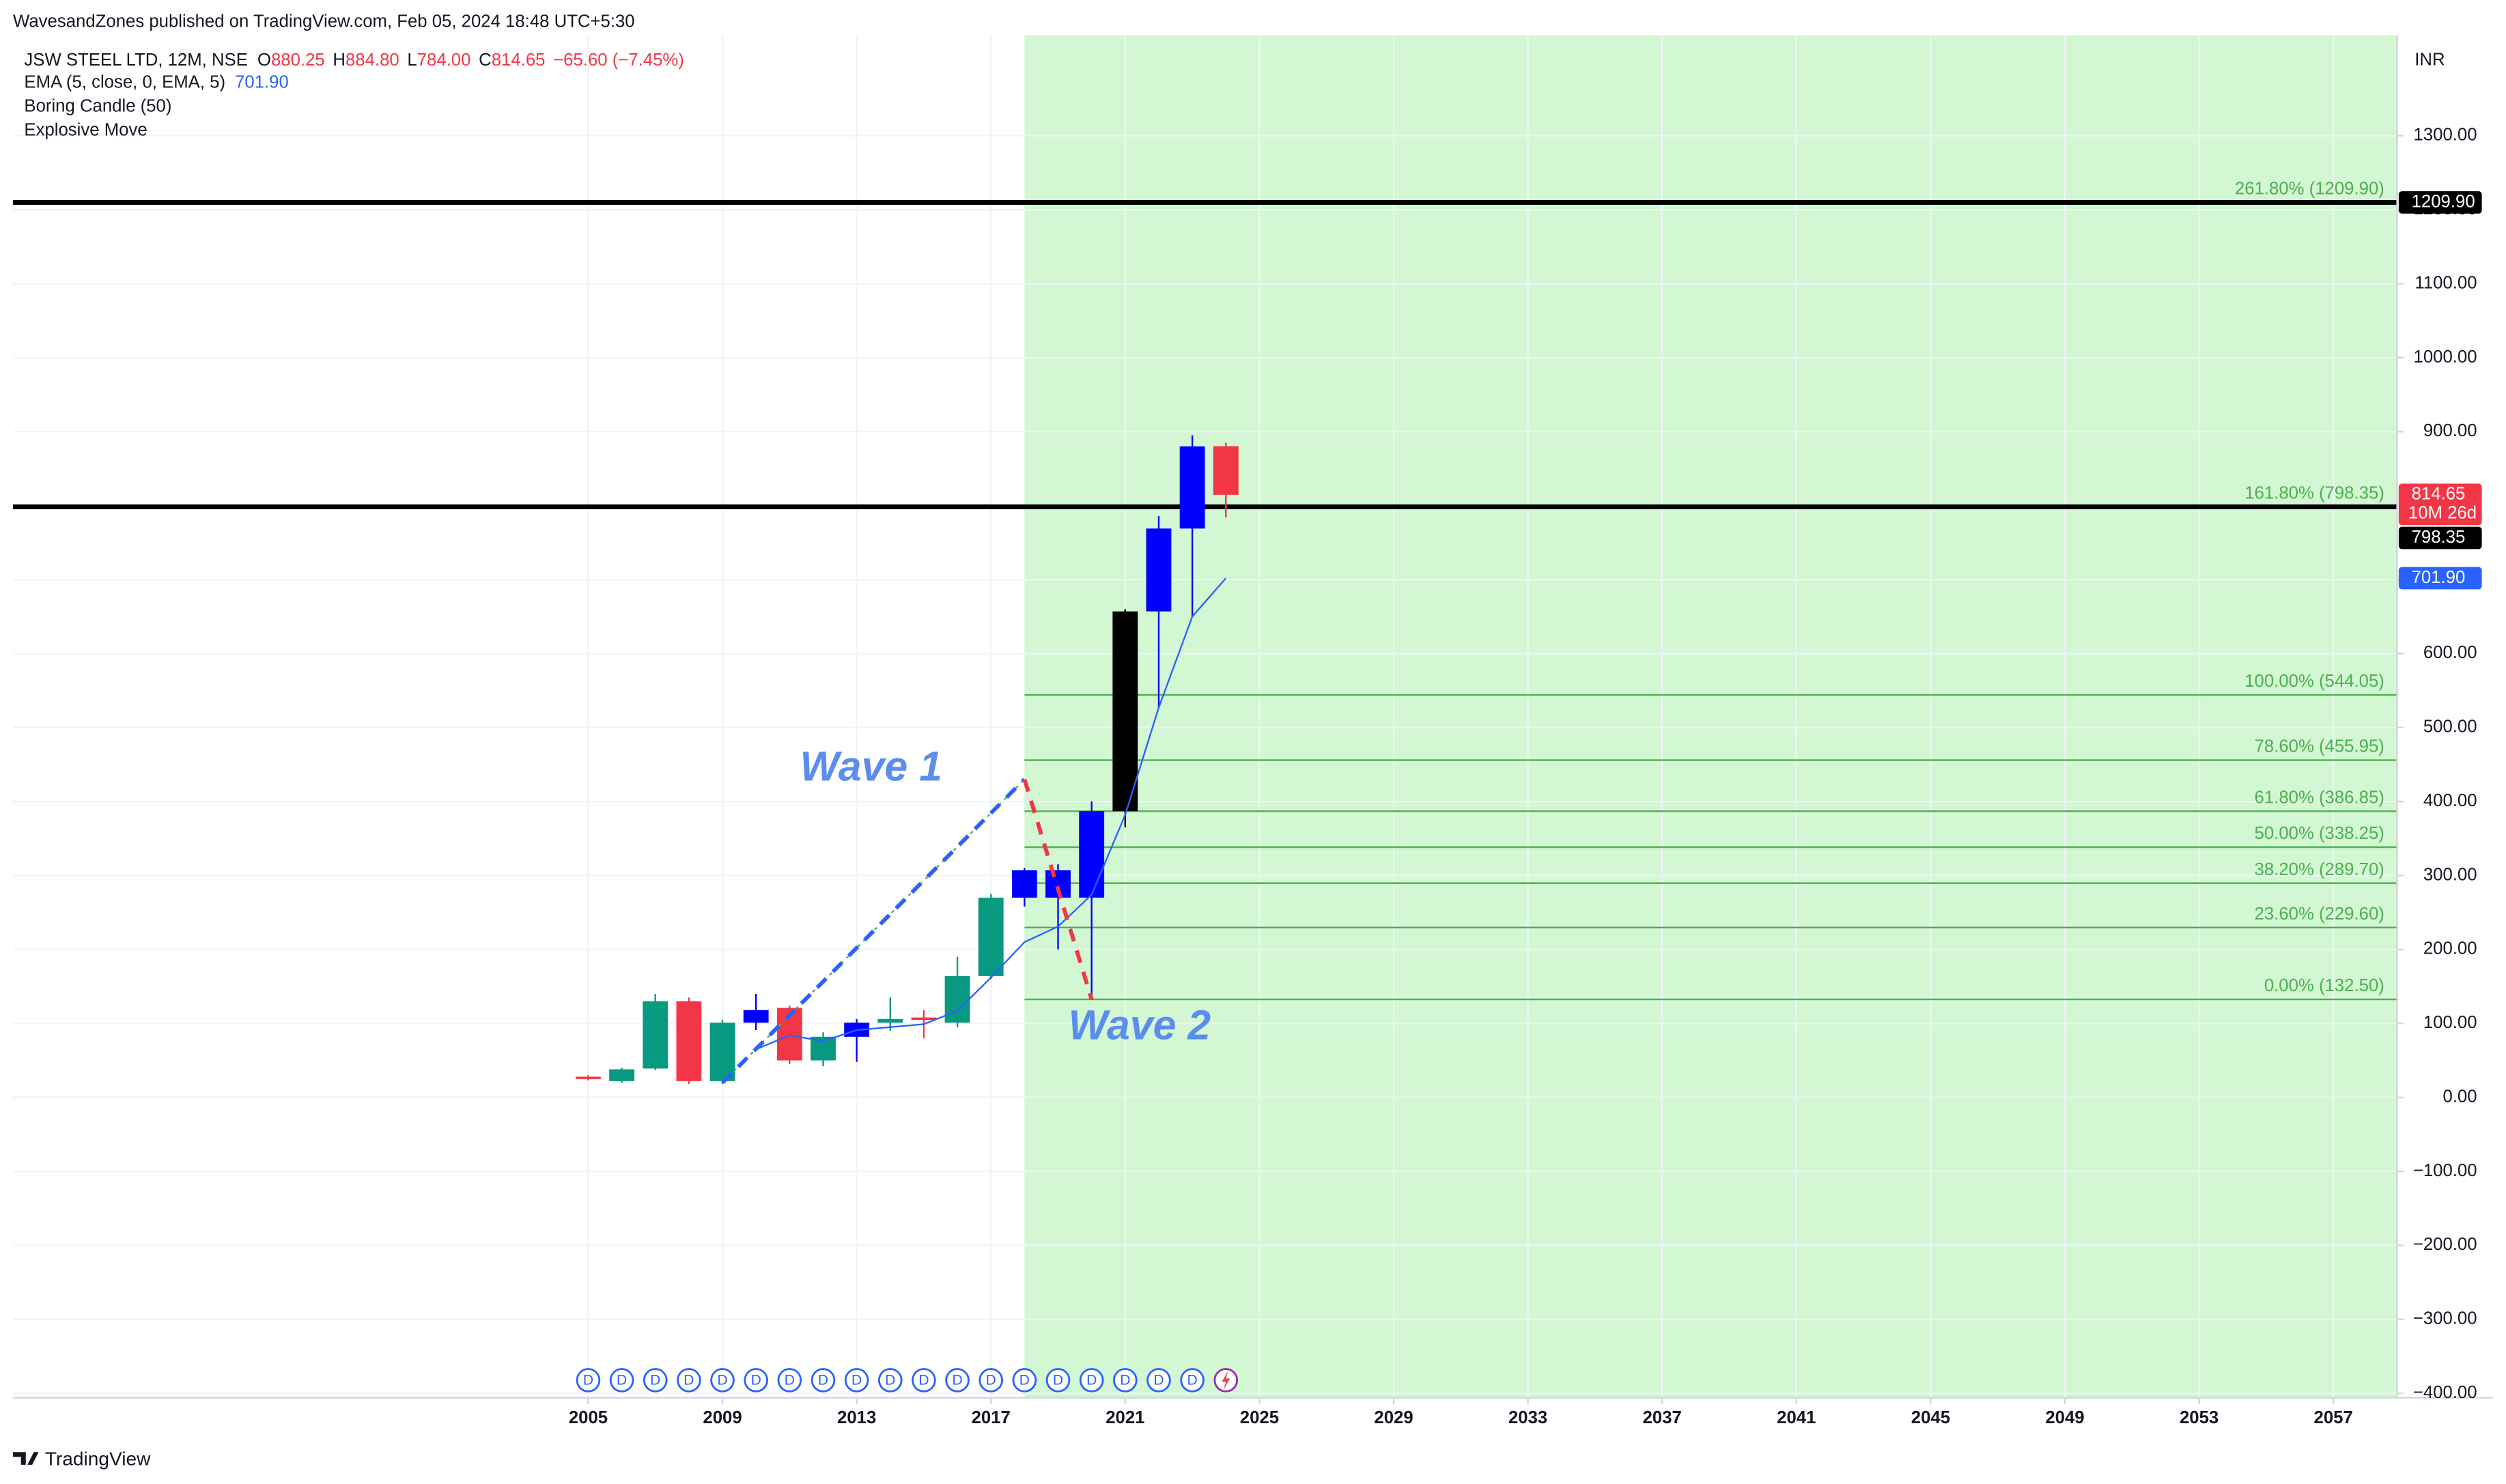  I want to click on split-icon, so click(1226, 1380).